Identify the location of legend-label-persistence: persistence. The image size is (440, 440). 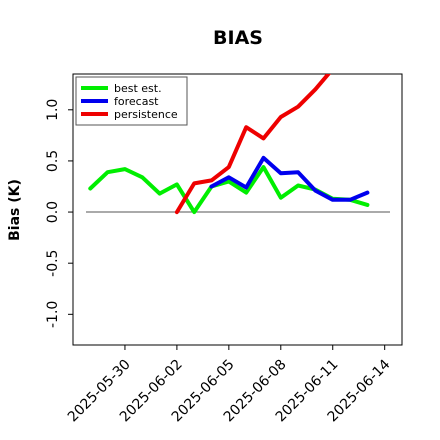
(146, 114).